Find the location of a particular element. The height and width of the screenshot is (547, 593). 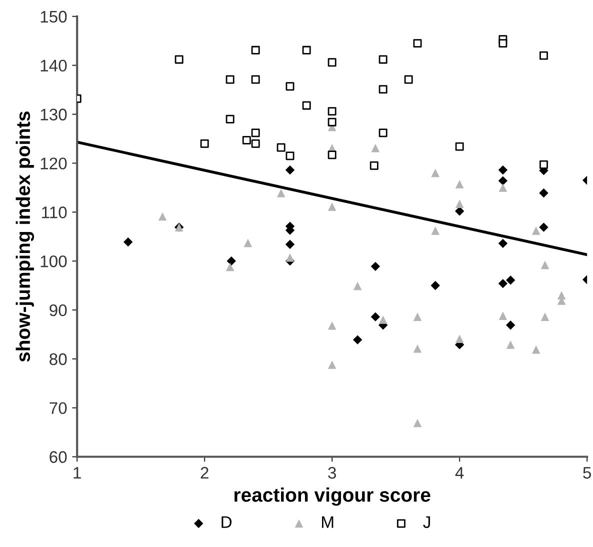

x-tick-label: 1 is located at coordinates (77, 473).